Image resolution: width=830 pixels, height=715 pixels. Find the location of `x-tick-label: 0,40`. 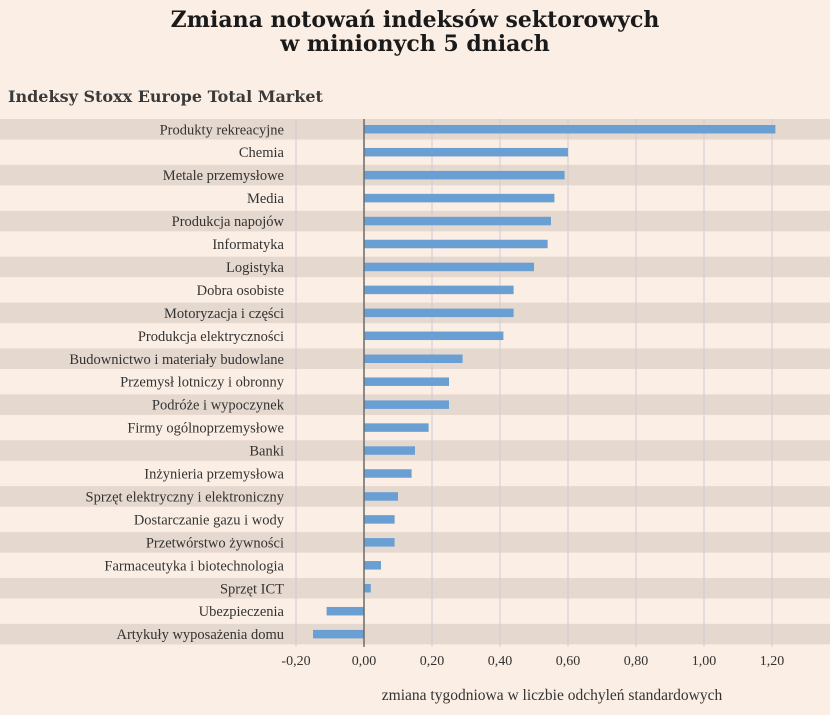

x-tick-label: 0,40 is located at coordinates (500, 661).